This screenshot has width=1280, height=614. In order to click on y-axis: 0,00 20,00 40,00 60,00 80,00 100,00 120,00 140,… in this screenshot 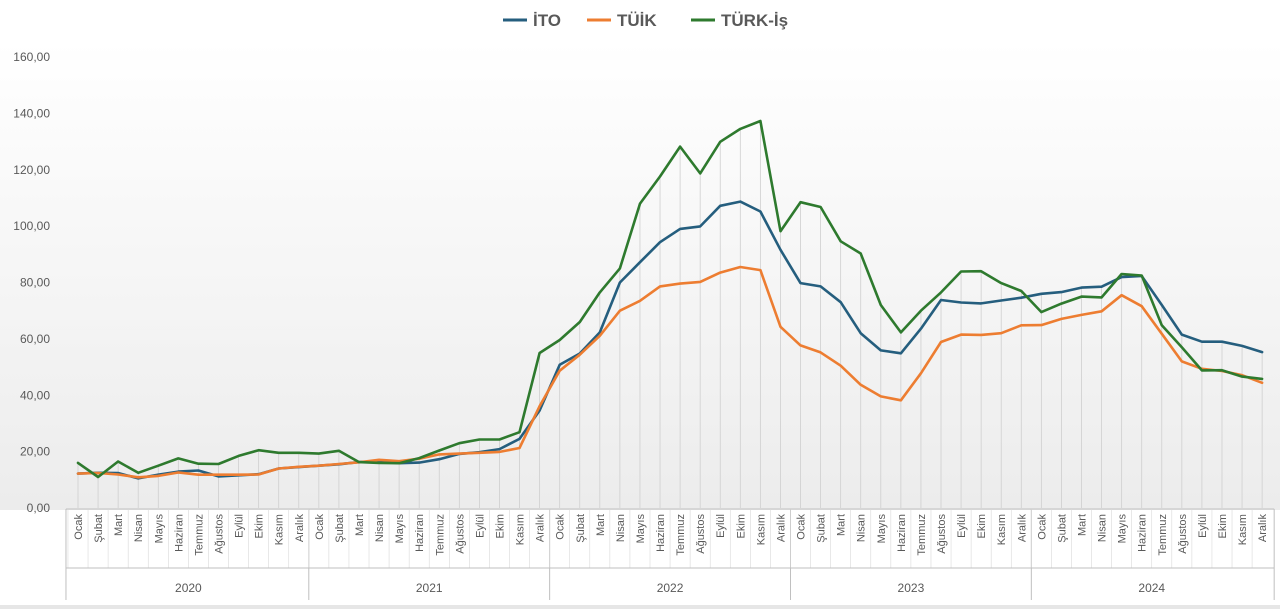, I will do `click(31, 282)`.